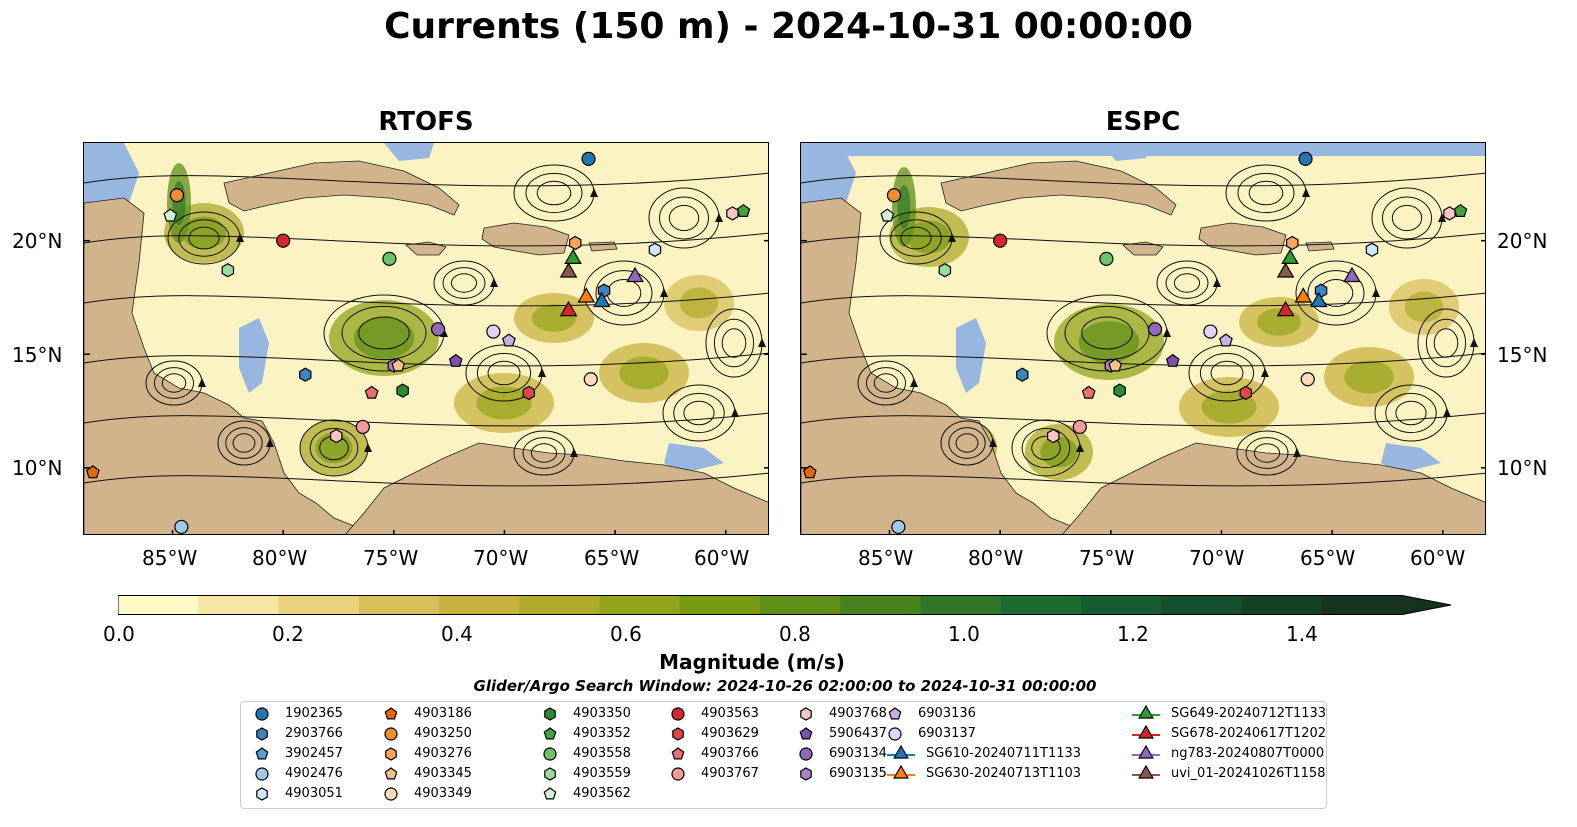 The width and height of the screenshot is (1577, 827). What do you see at coordinates (858, 773) in the screenshot?
I see `legend-label: 6903135` at bounding box center [858, 773].